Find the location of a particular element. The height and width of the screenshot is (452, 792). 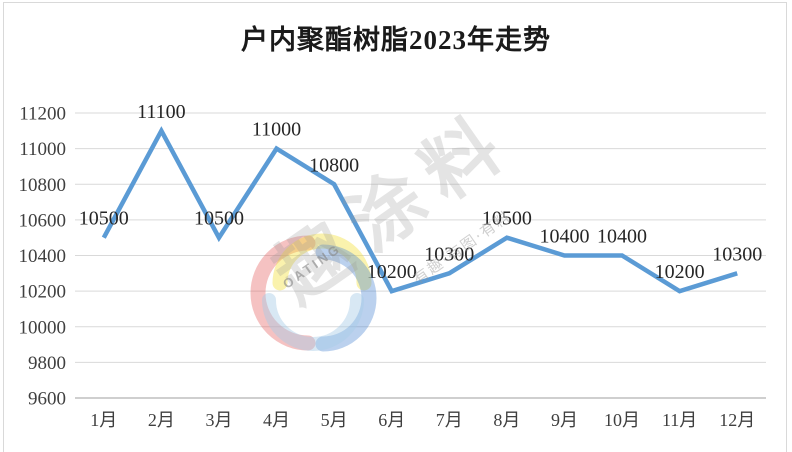

x-tick-label: 10月 is located at coordinates (622, 420).